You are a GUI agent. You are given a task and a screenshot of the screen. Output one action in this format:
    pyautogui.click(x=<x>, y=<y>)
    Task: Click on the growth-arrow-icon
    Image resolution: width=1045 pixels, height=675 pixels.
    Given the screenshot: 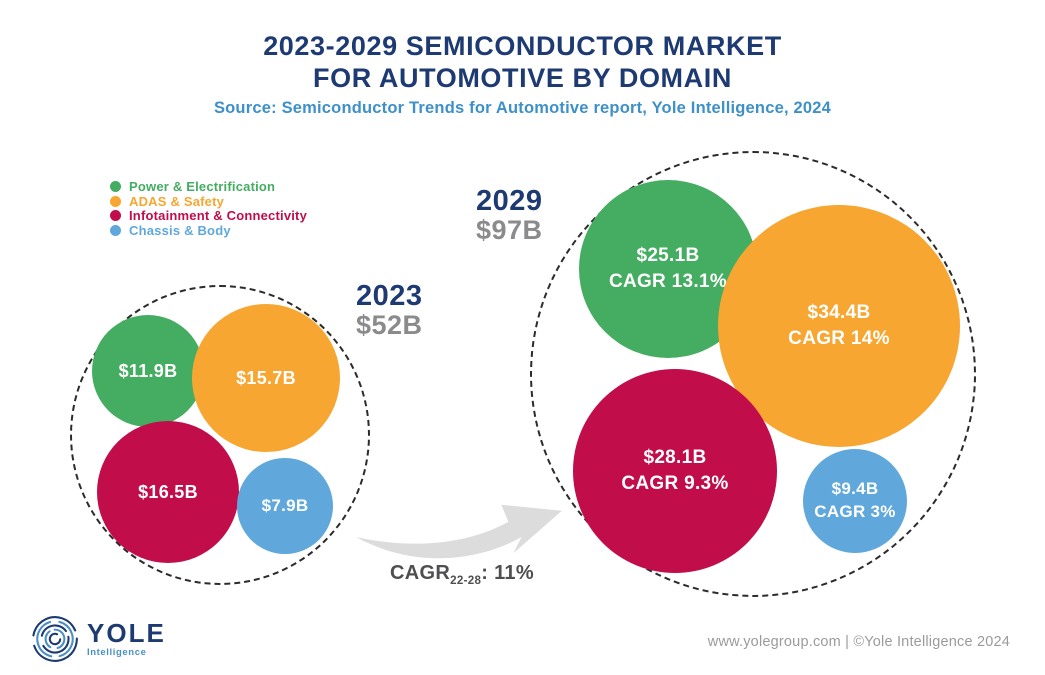 What is the action you would take?
    pyautogui.click(x=459, y=531)
    